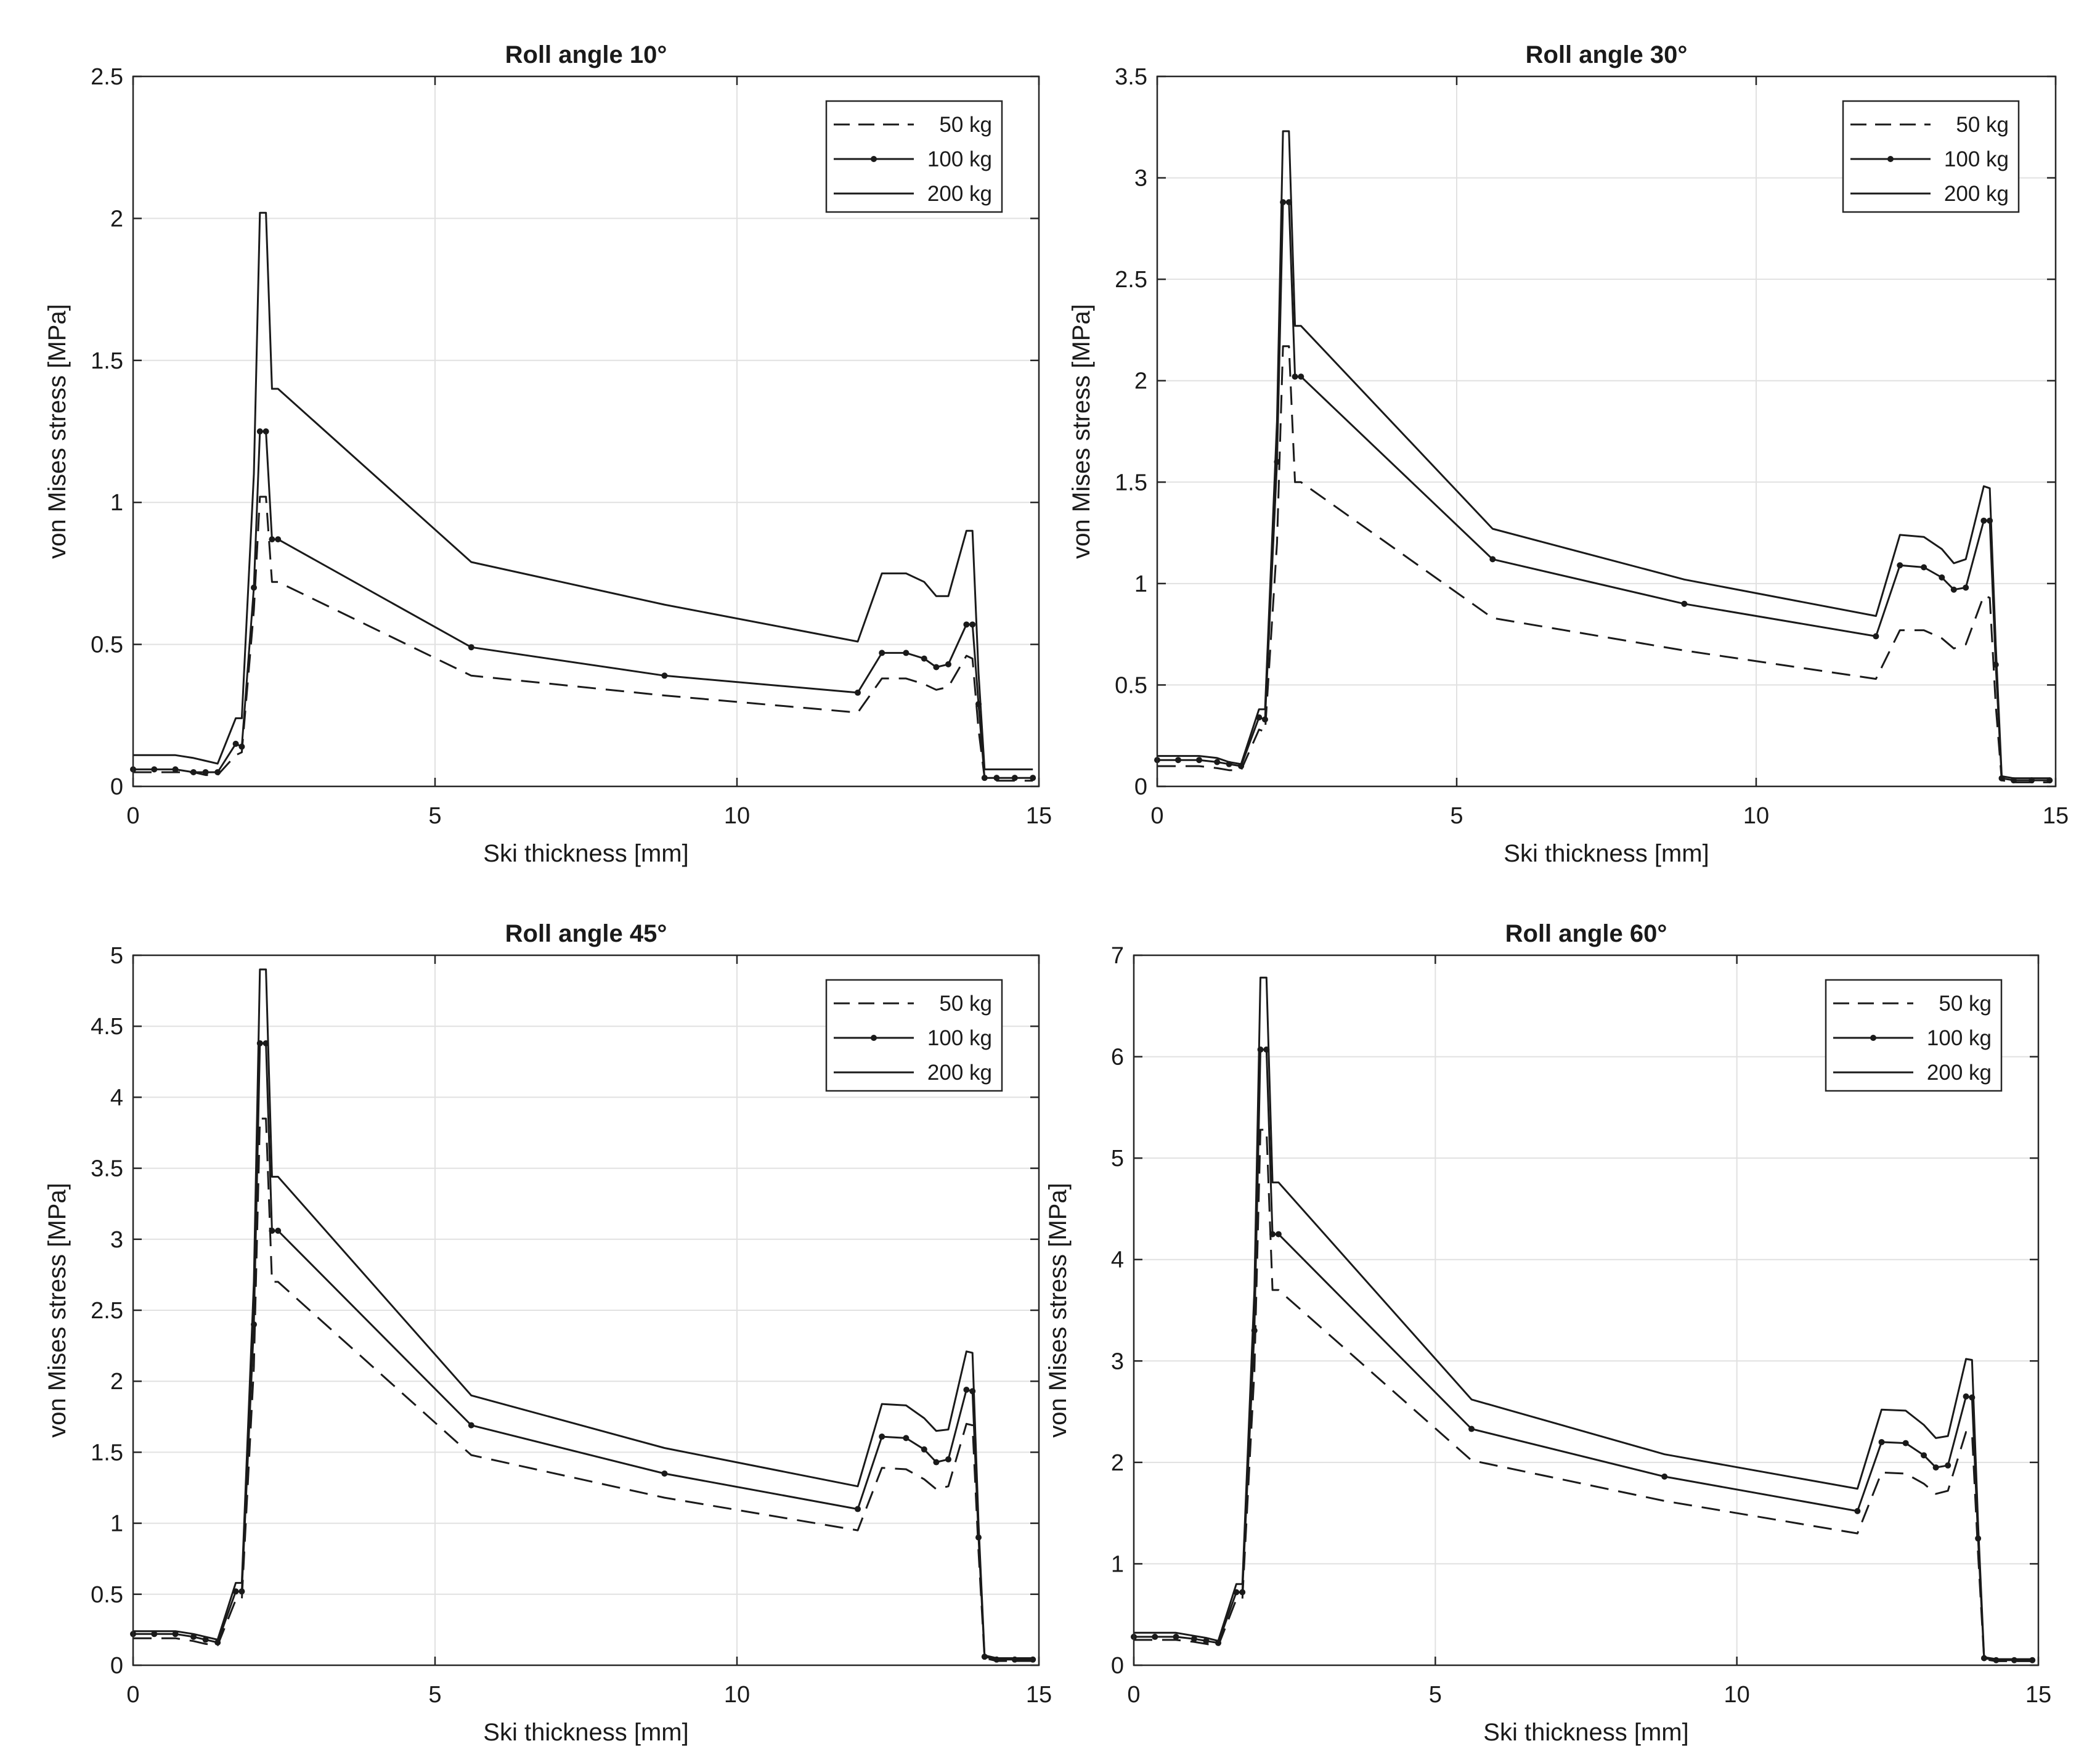 Image resolution: width=2100 pixels, height=1762 pixels. I want to click on chart-title: Roll angle 10°, so click(586, 54).